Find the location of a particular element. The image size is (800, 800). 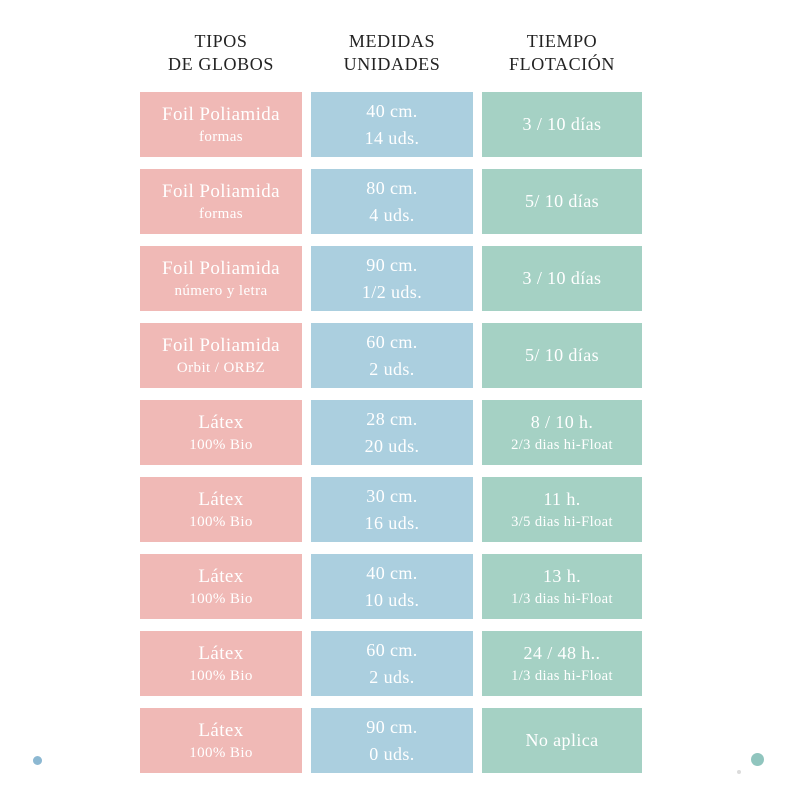

column-header-line: MEDIDAS is located at coordinates (392, 41).